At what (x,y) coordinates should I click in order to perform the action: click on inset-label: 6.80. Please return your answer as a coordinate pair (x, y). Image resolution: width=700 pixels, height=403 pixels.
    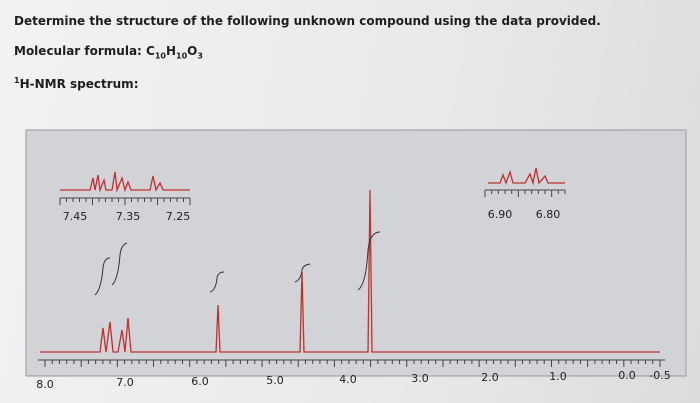
    Looking at the image, I should click on (548, 214).